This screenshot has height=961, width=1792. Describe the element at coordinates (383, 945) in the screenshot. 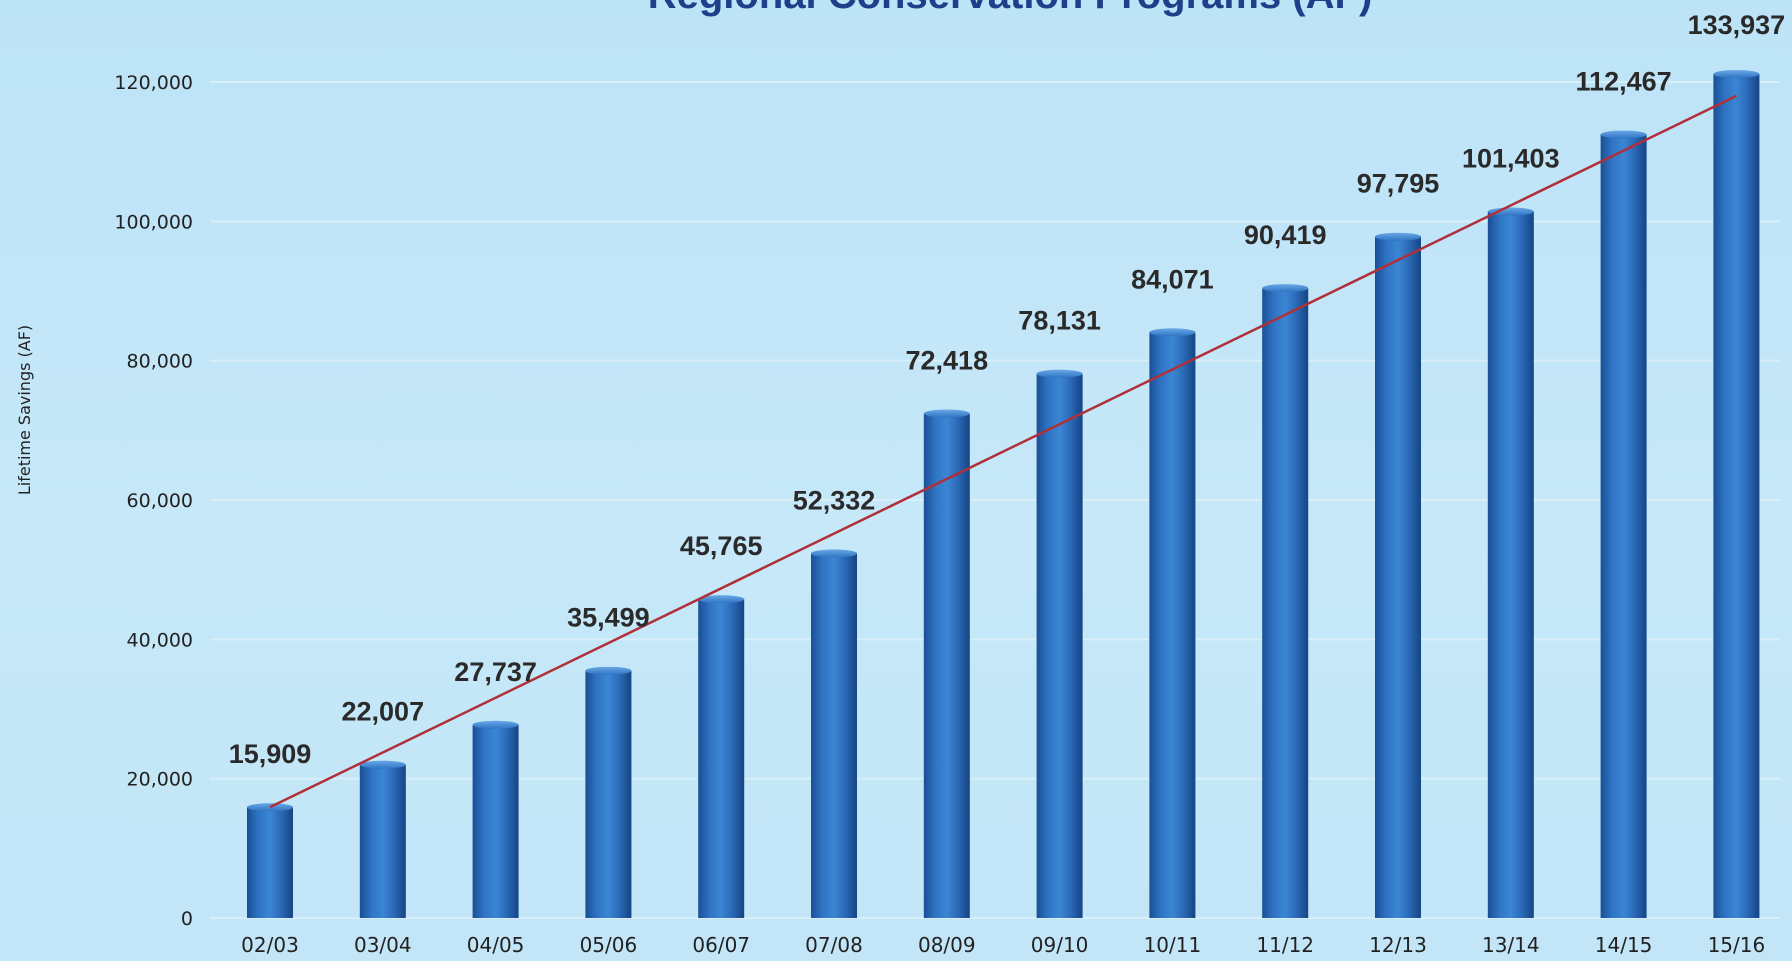

I see `x-tick-label: 03/04` at that location.